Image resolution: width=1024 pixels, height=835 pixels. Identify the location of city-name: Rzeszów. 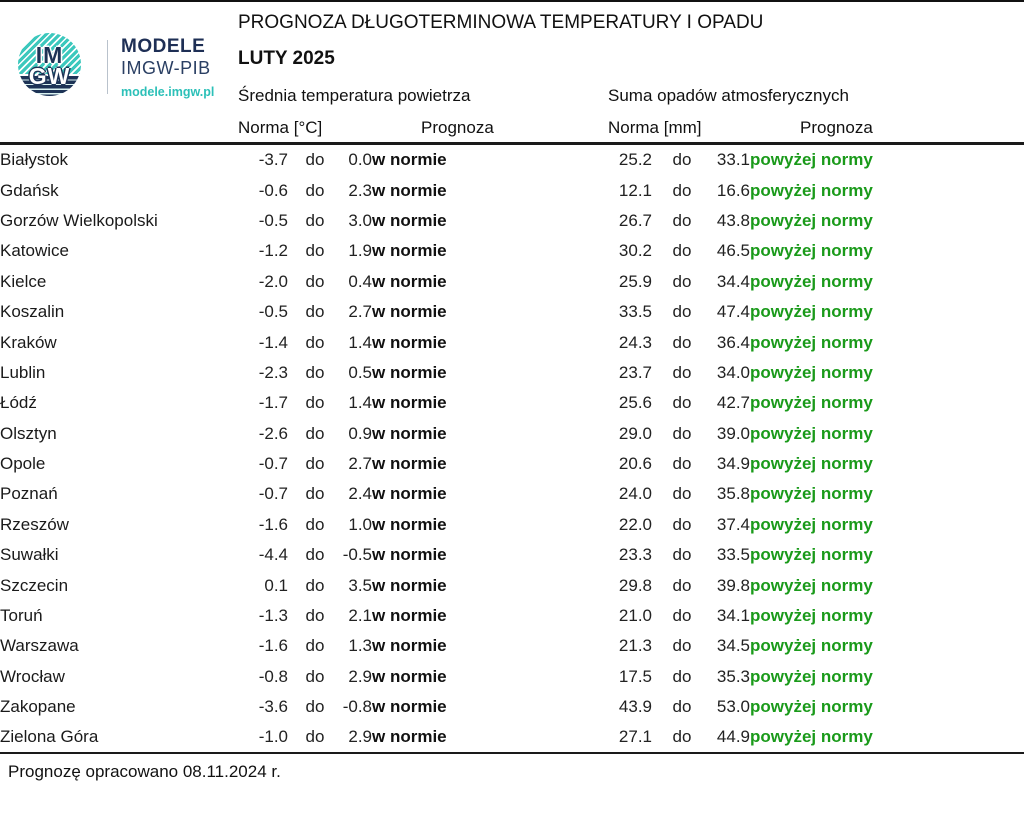
(34, 524).